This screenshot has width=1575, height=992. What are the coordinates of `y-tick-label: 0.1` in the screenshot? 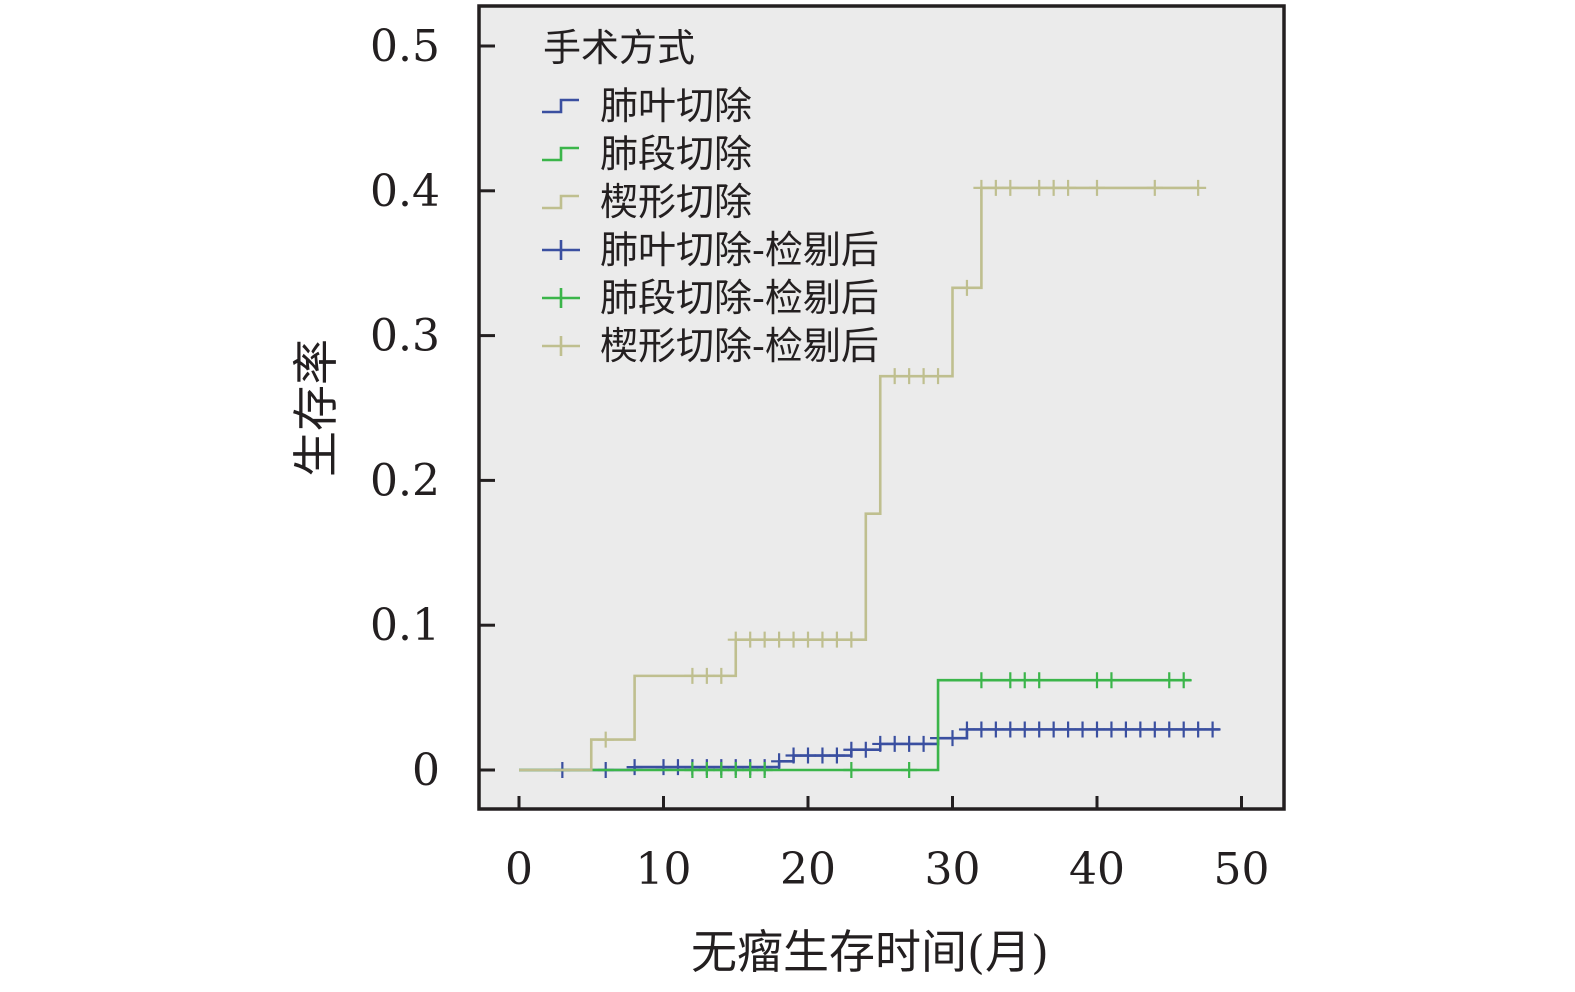 It's located at (405, 625).